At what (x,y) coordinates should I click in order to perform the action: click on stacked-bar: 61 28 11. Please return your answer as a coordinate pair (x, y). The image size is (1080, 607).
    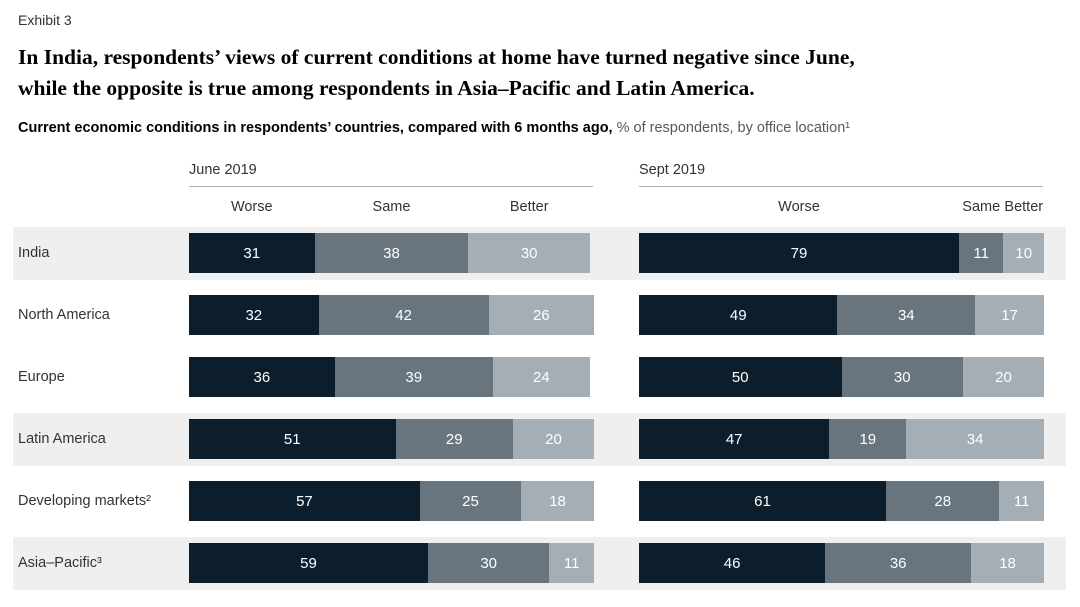
    Looking at the image, I should click on (841, 501).